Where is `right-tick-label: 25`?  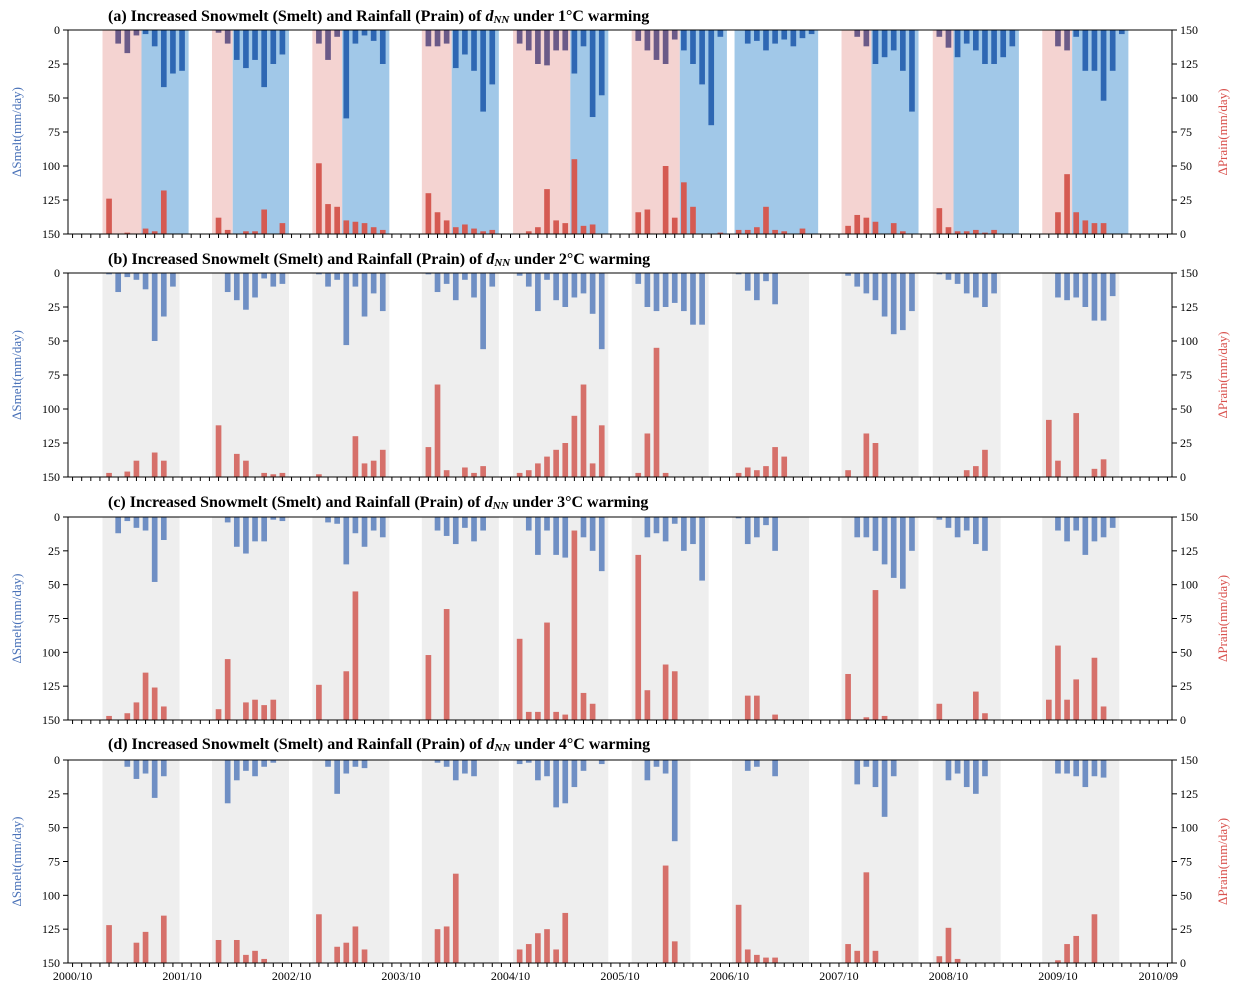 right-tick-label: 25 is located at coordinates (1186, 929).